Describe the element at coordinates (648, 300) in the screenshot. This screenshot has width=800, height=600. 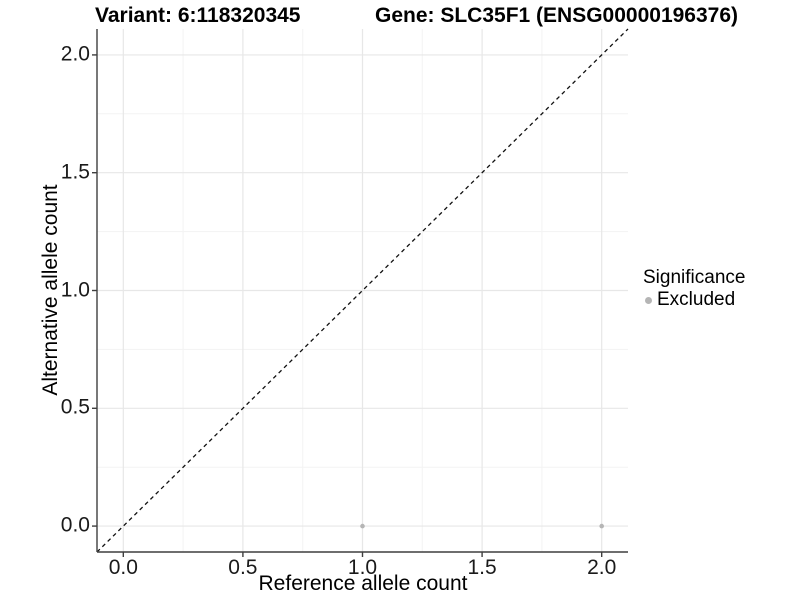
I see `point-marker-icon` at that location.